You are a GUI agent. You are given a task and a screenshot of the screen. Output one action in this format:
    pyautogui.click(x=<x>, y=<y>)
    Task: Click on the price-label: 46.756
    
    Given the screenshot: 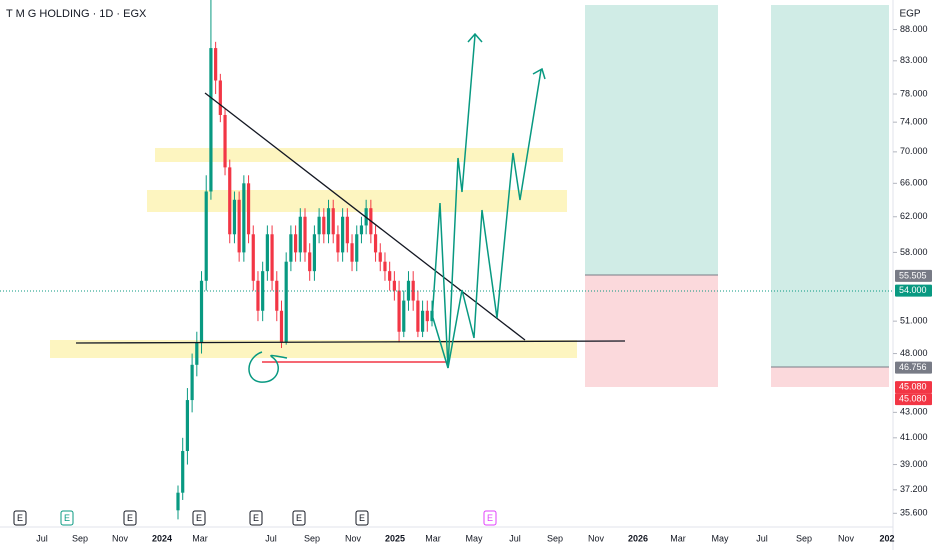 What is the action you would take?
    pyautogui.click(x=913, y=367)
    